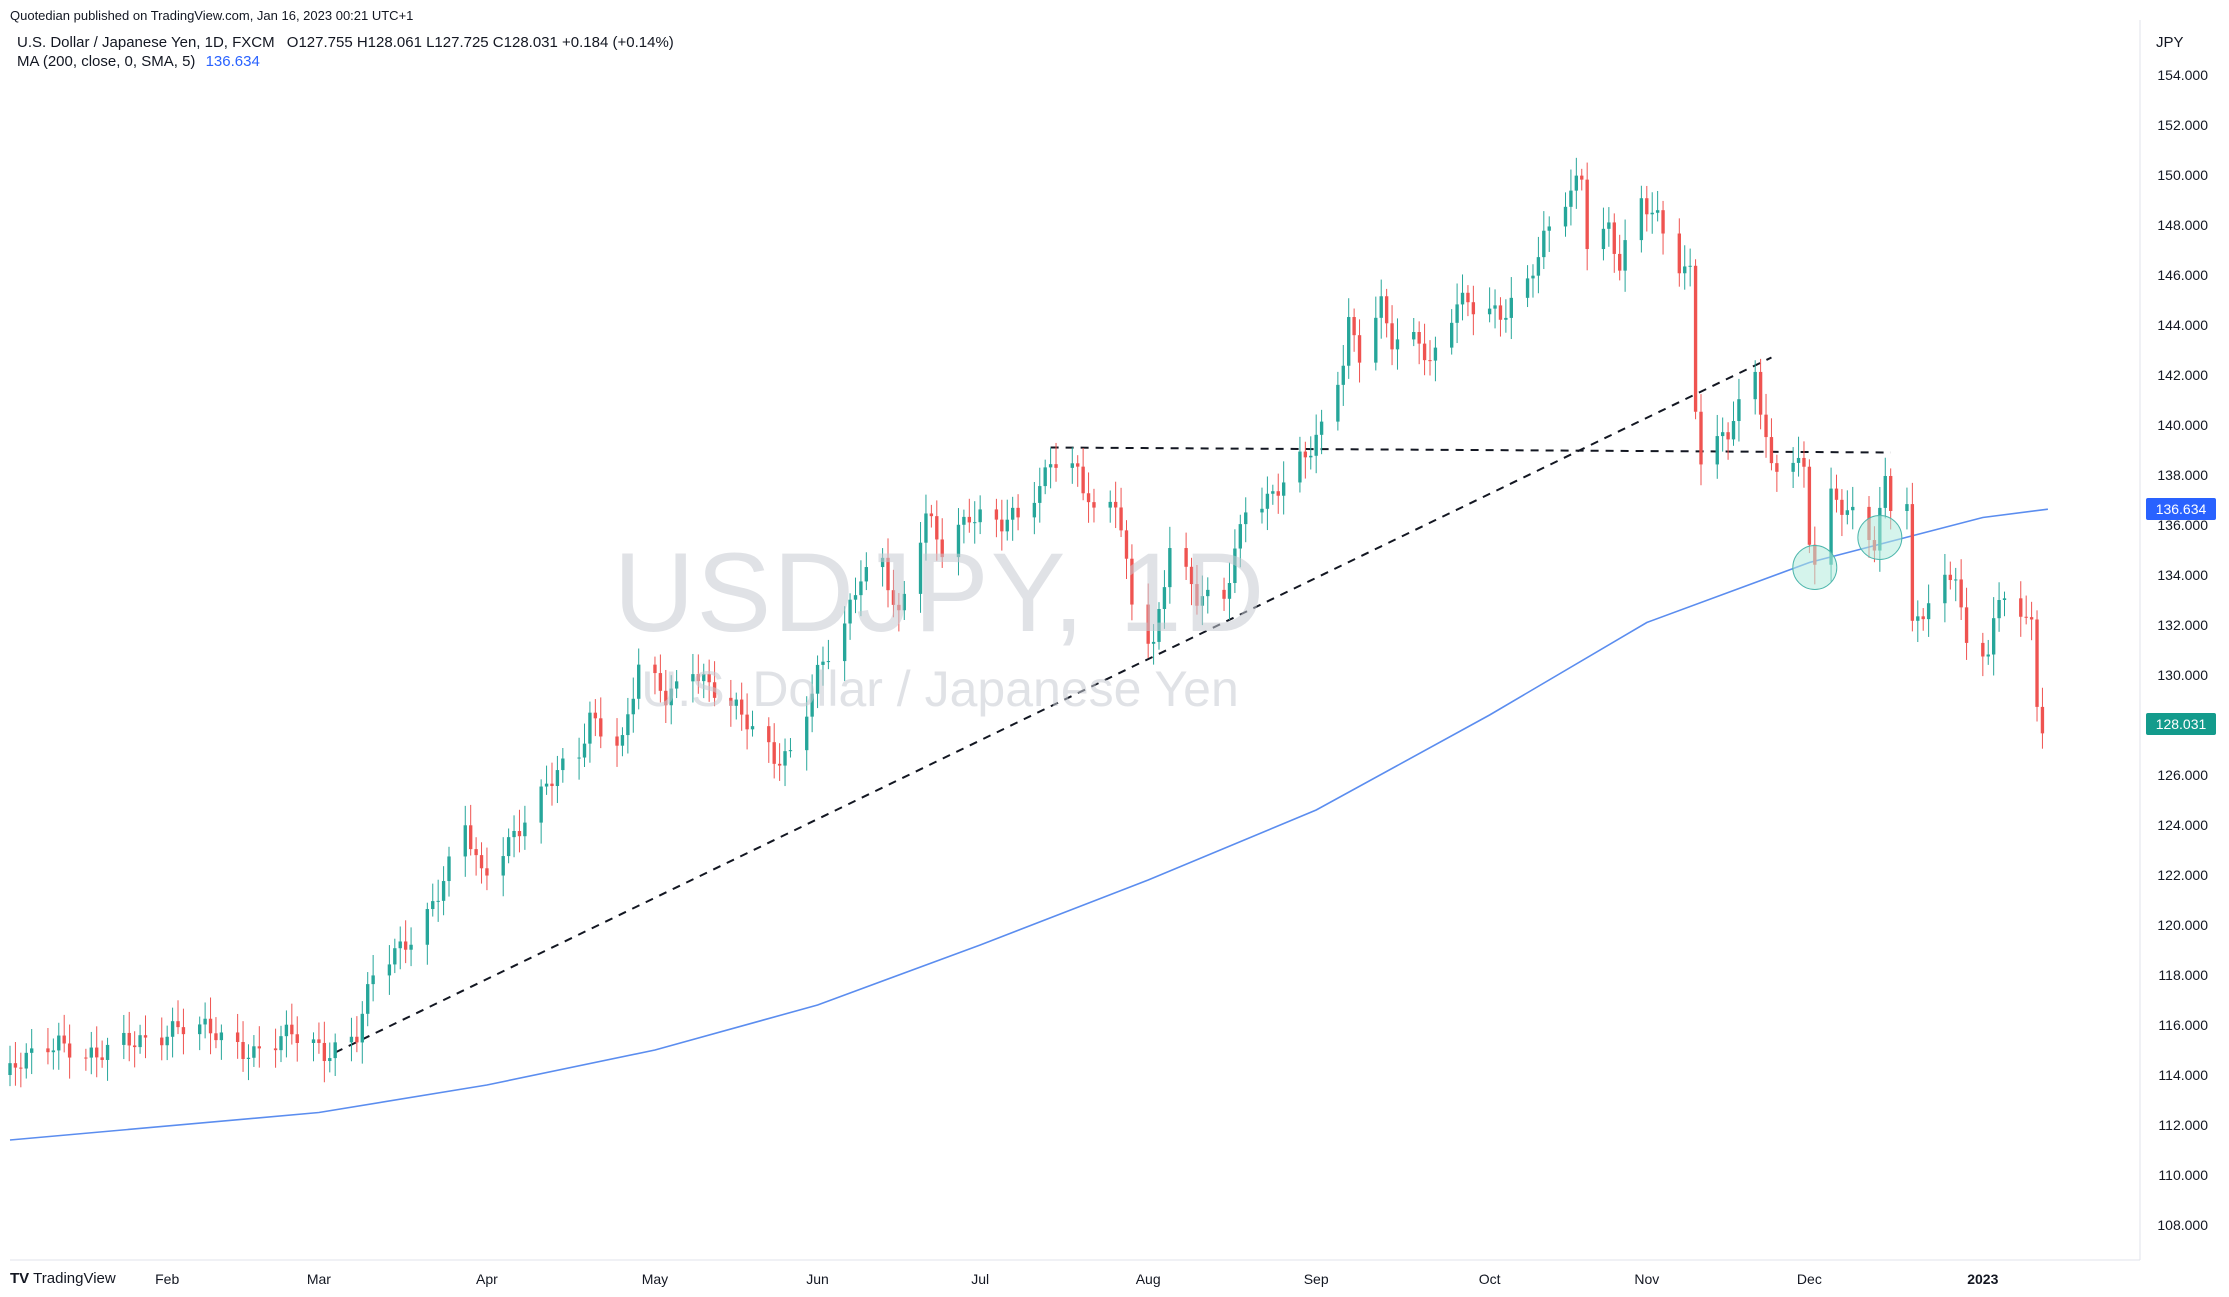 The width and height of the screenshot is (2229, 1297). I want to click on tradingview-logo-icon: TV, so click(20, 1278).